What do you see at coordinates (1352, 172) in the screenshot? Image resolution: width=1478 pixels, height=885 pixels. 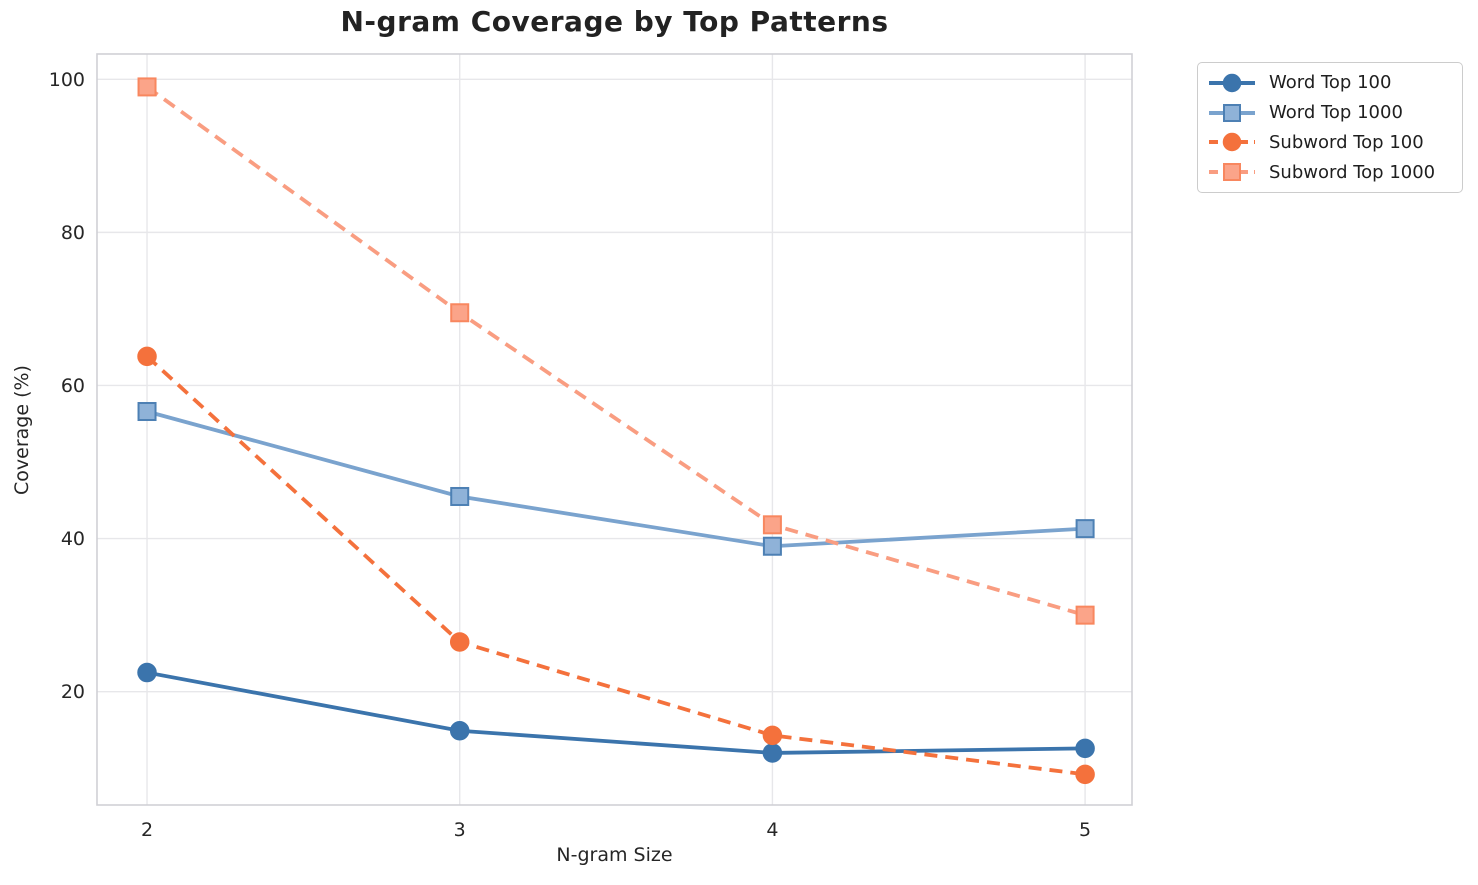 I see `legend-label: Subword Top 1000` at bounding box center [1352, 172].